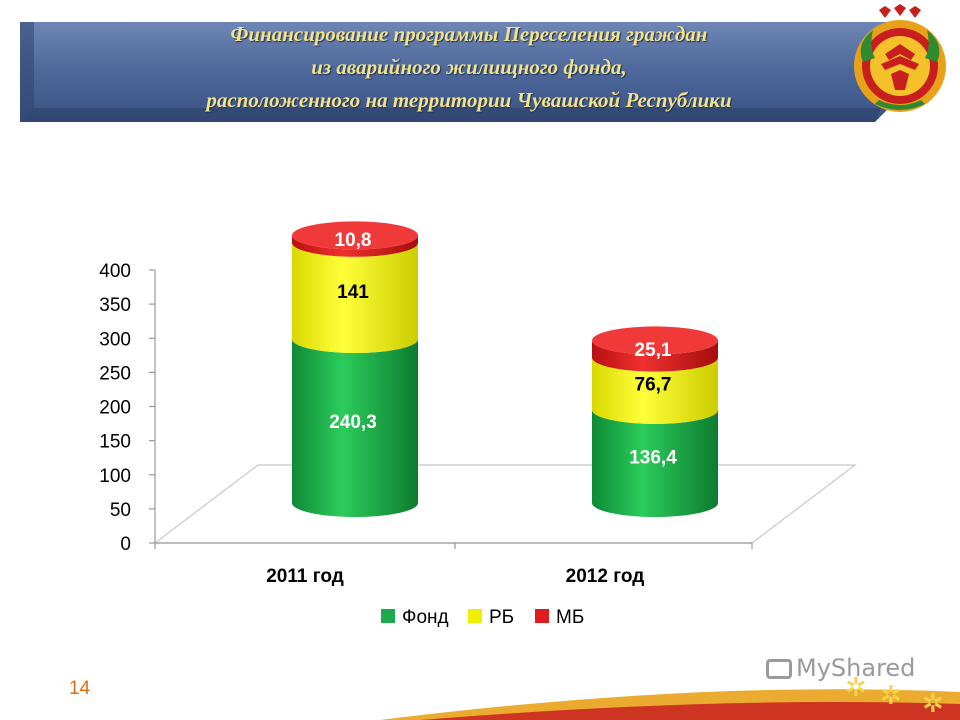  I want to click on y-tick-label: 0, so click(125, 544).